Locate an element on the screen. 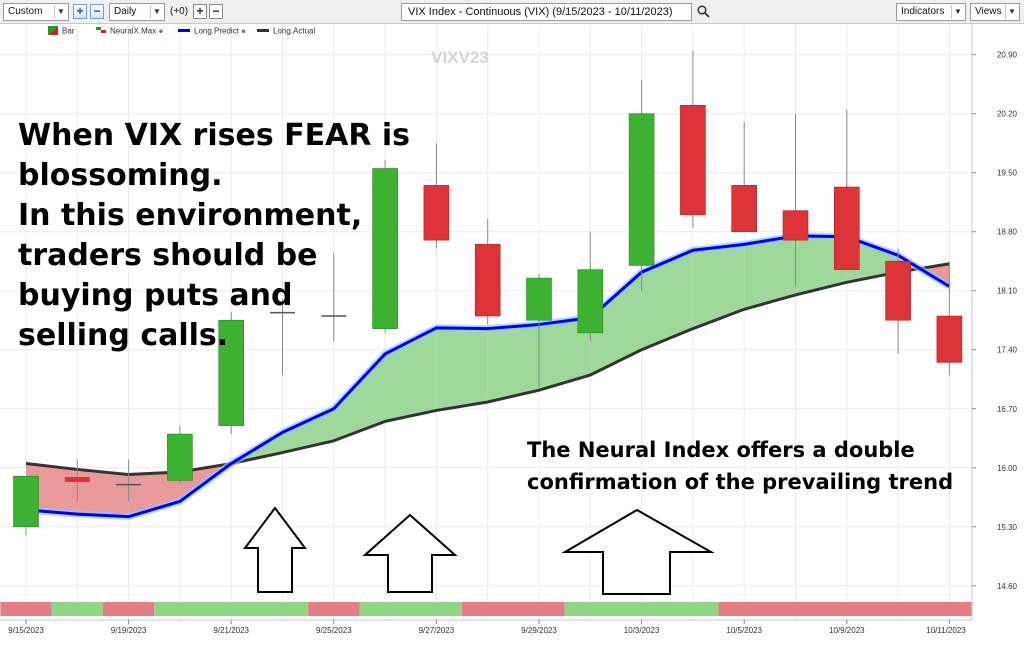  y-tick-label: 16.70 is located at coordinates (1007, 409).